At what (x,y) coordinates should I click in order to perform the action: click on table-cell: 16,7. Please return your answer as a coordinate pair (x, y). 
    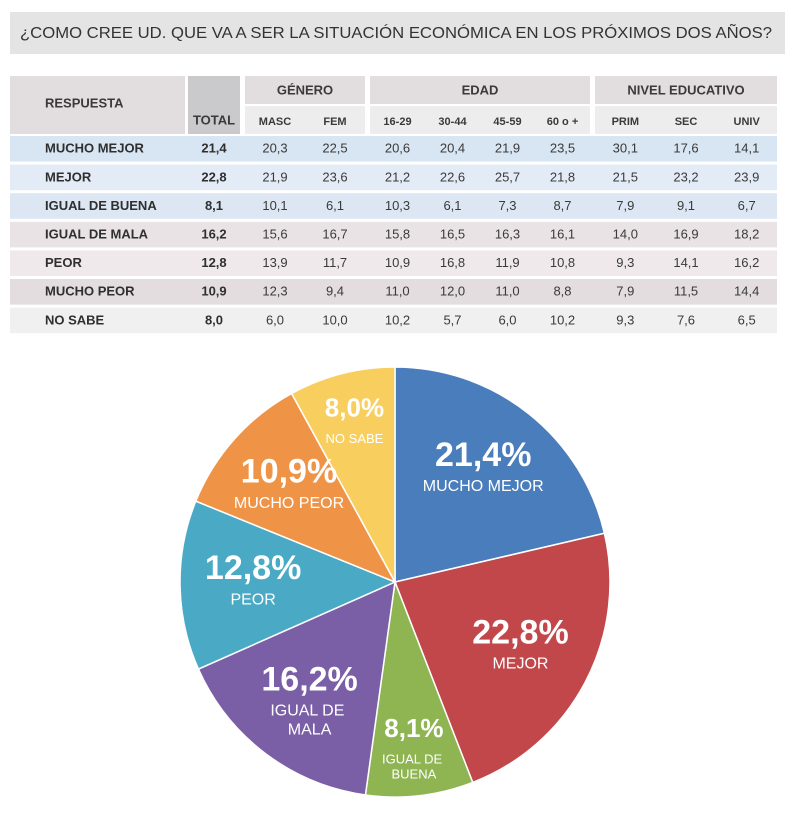
    Looking at the image, I should click on (334, 234).